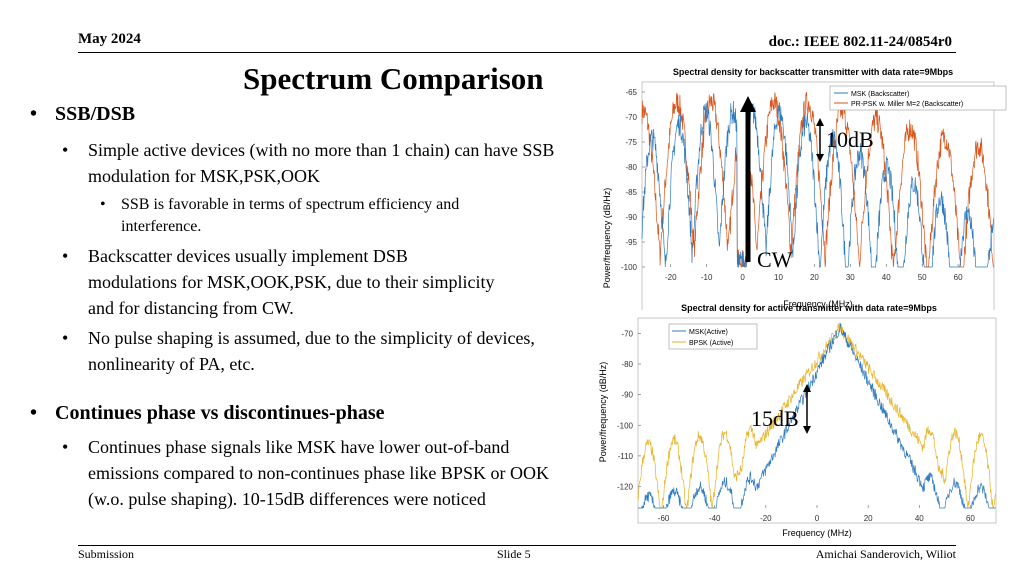 This screenshot has height=576, width=1024. I want to click on chart2-series, so click(816, 416).